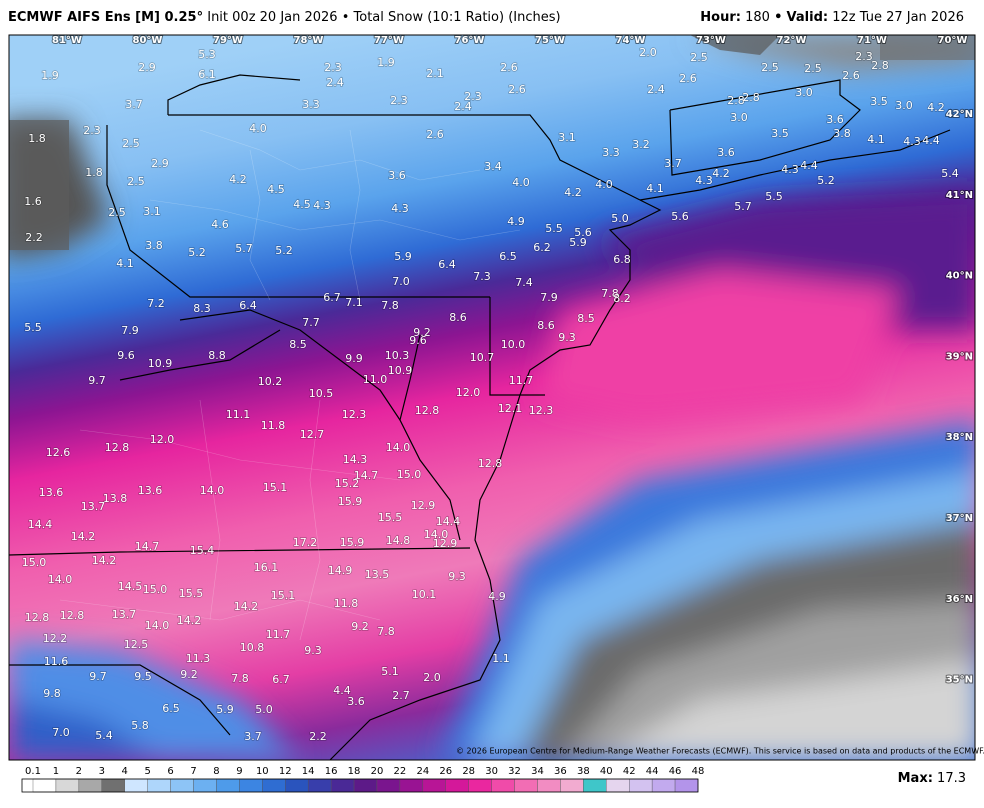  What do you see at coordinates (238, 414) in the screenshot?
I see `snow-label: 11.1` at bounding box center [238, 414].